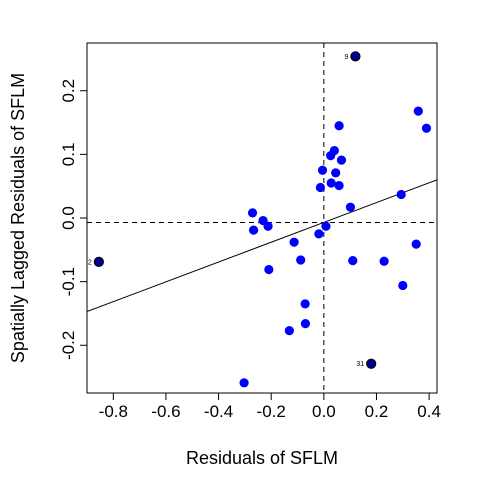 Image resolution: width=480 pixels, height=480 pixels. Describe the element at coordinates (429, 411) in the screenshot. I see `x-tick-label: 0.4` at that location.